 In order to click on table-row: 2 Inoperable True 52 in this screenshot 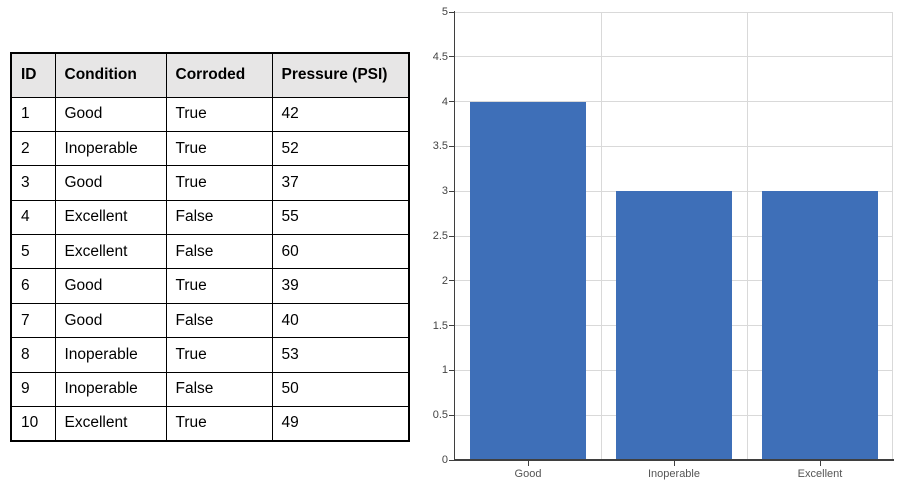, I will do `click(210, 148)`.